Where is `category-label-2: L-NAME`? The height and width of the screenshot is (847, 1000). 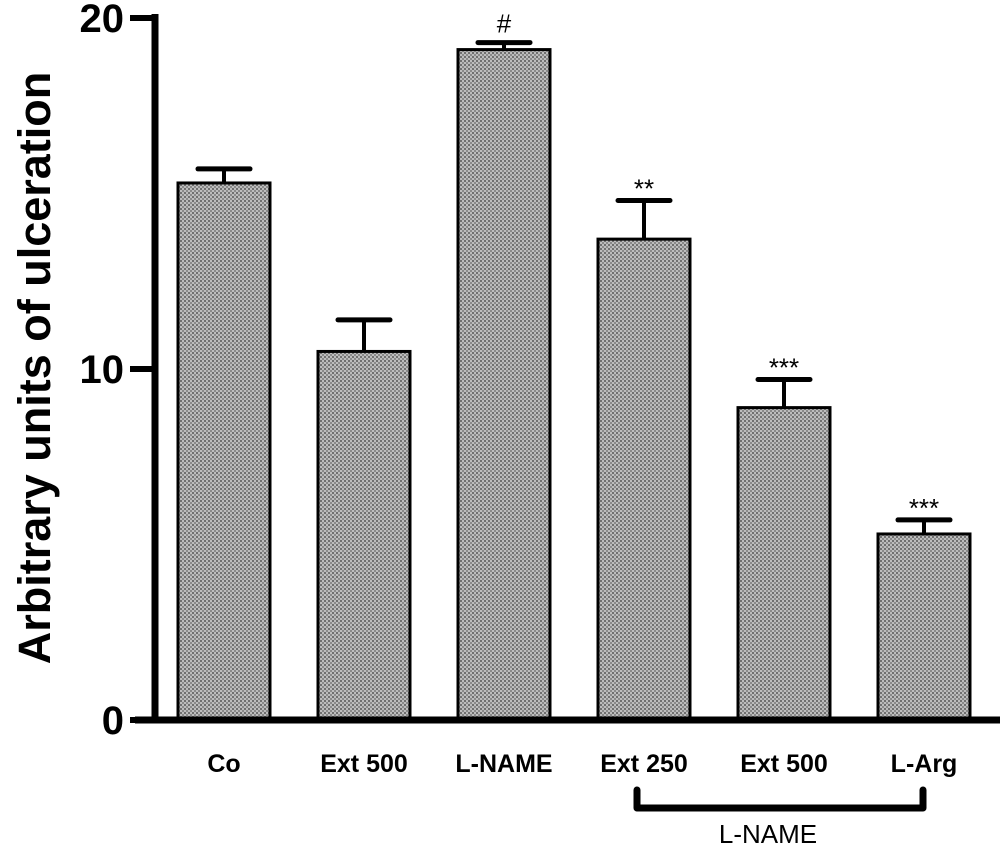 category-label-2: L-NAME is located at coordinates (503, 764).